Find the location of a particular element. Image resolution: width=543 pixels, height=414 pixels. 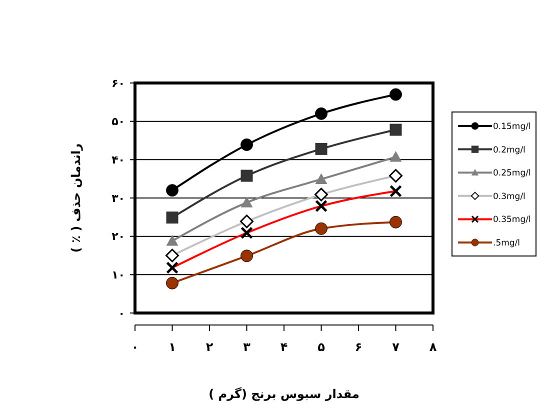

x-tick-label: ۱ is located at coordinates (172, 347).